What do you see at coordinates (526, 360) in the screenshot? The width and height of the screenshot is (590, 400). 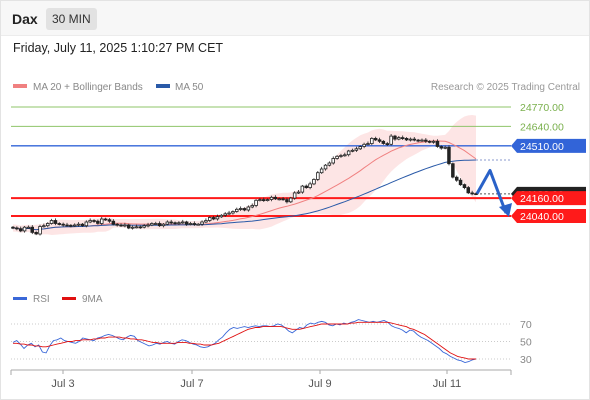 I see `rsi-tick-30: 30` at bounding box center [526, 360].